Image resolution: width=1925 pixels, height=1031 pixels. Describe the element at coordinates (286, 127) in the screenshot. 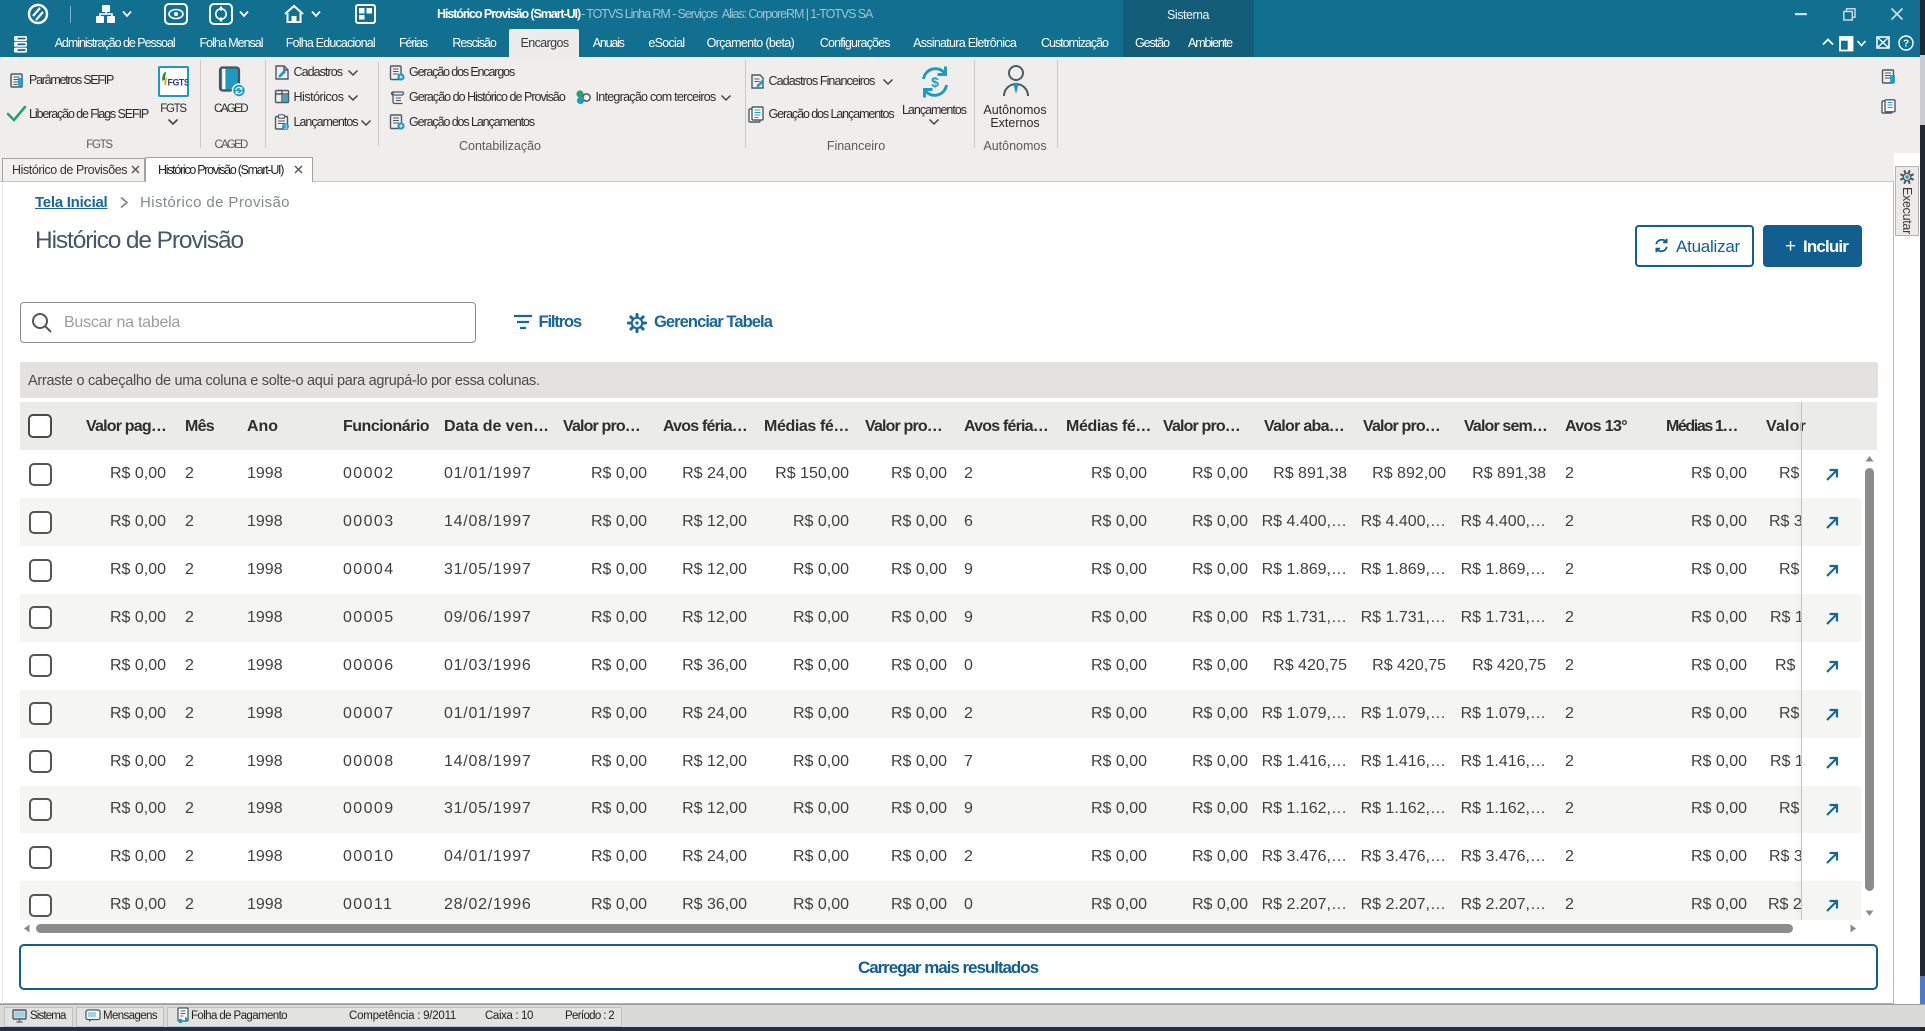

I see `svg-text: 3` at that location.